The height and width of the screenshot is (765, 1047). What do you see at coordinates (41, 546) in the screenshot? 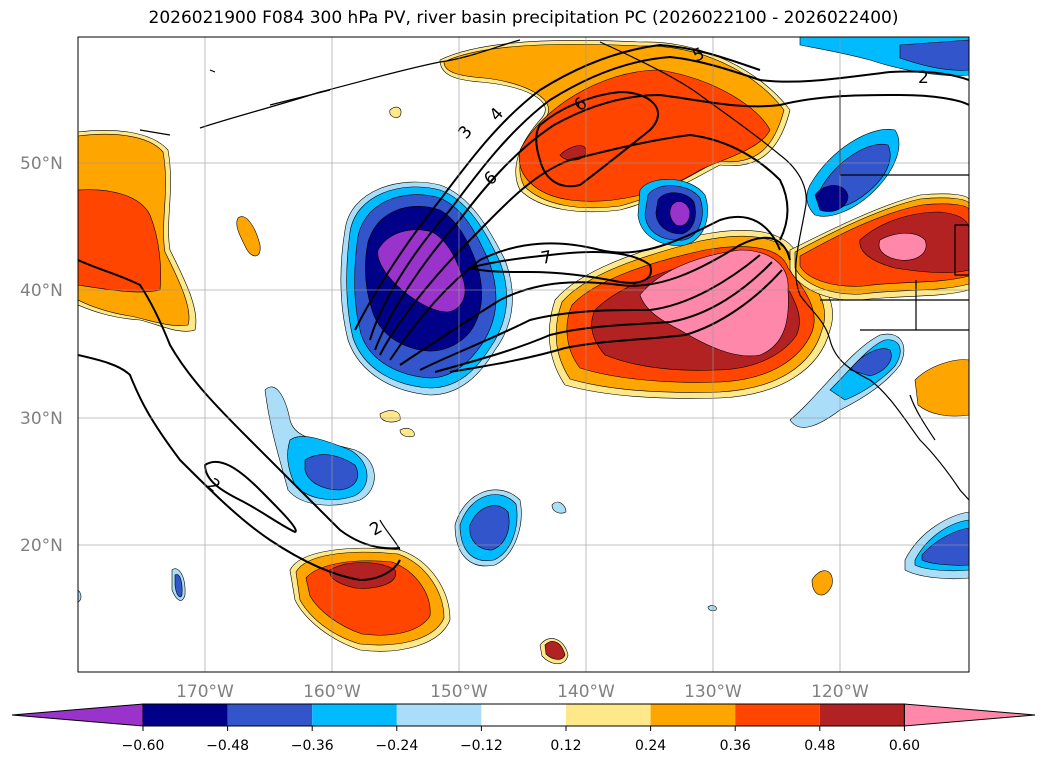
I see `lat-label: 20°N` at bounding box center [41, 546].